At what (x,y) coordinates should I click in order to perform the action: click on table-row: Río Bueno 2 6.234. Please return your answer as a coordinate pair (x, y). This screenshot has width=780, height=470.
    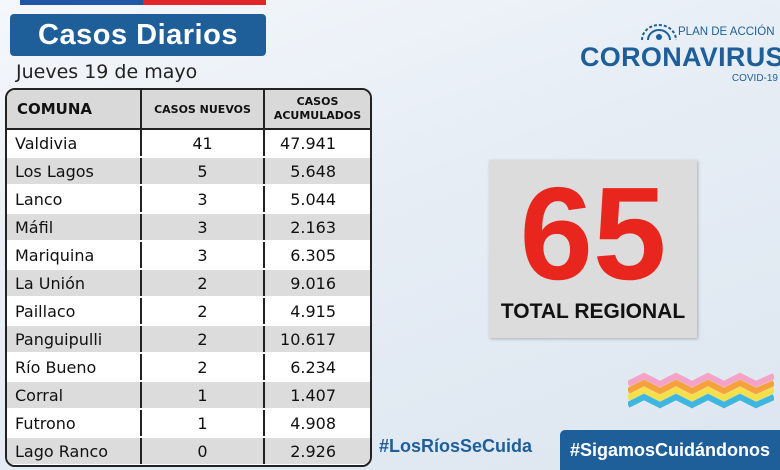
    Looking at the image, I should click on (188, 367).